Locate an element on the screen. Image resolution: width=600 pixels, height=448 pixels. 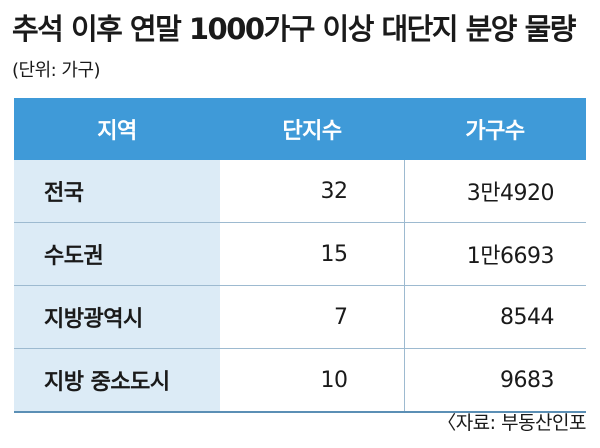
table-row: 지방 중소도시 10 9683 is located at coordinates (300, 380).